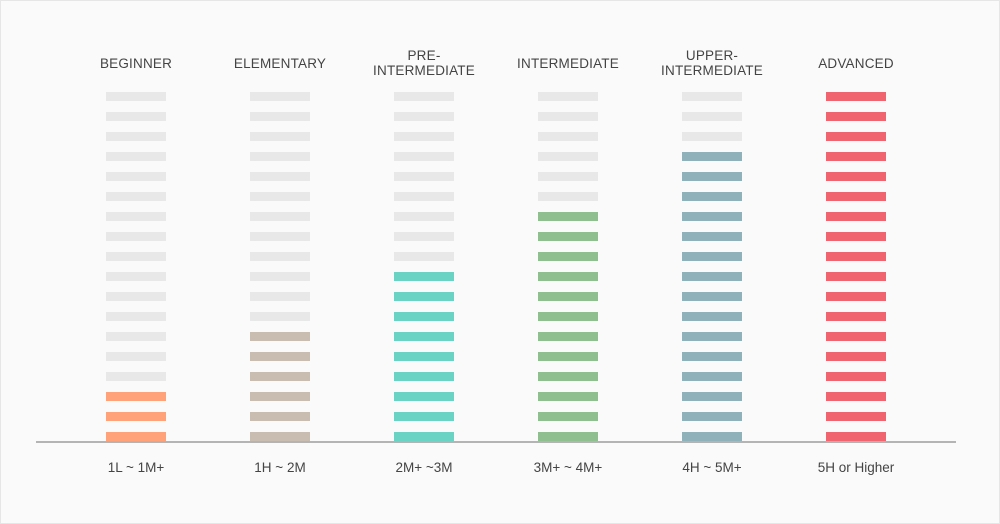  What do you see at coordinates (568, 467) in the screenshot?
I see `tick-label: 3M+ ~ 4M+` at bounding box center [568, 467].